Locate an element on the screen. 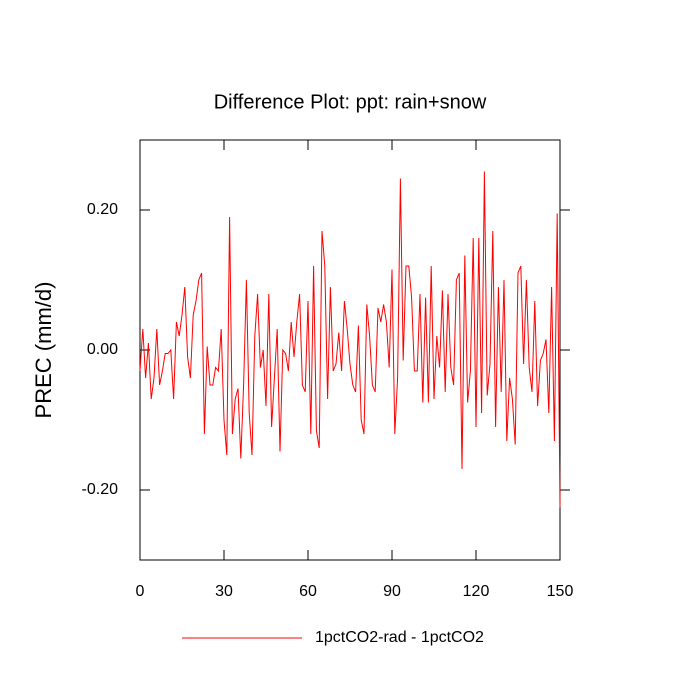 The height and width of the screenshot is (700, 700). x-tick-label: 90 is located at coordinates (392, 591).